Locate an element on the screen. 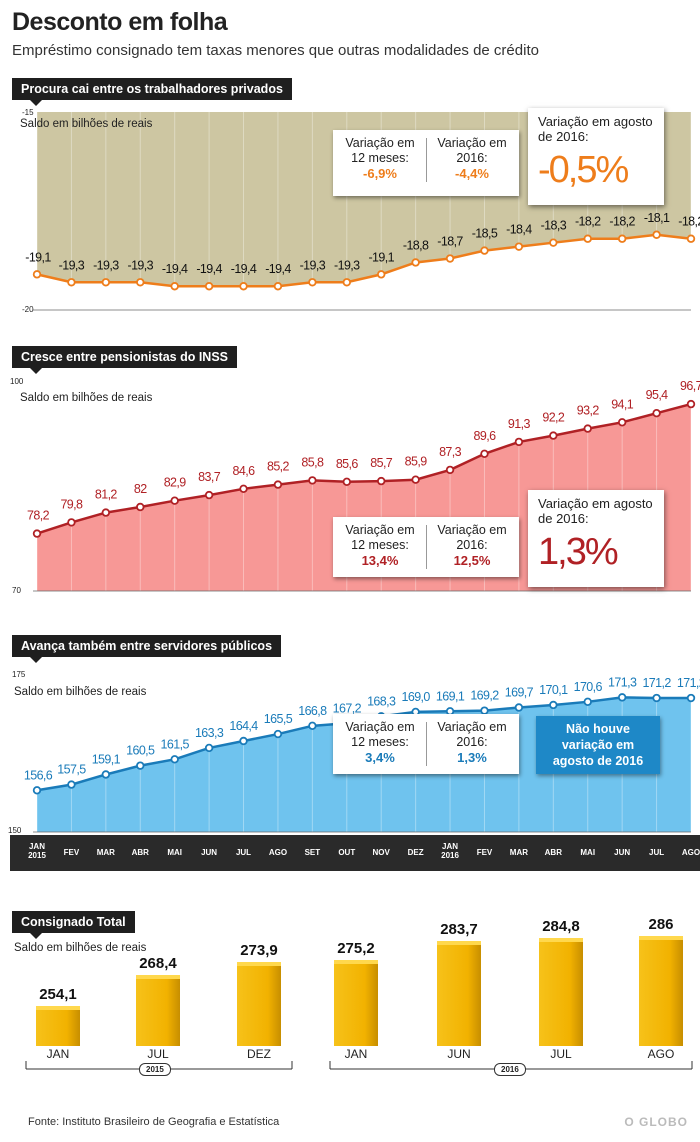  month-label: NOV is located at coordinates (381, 846).